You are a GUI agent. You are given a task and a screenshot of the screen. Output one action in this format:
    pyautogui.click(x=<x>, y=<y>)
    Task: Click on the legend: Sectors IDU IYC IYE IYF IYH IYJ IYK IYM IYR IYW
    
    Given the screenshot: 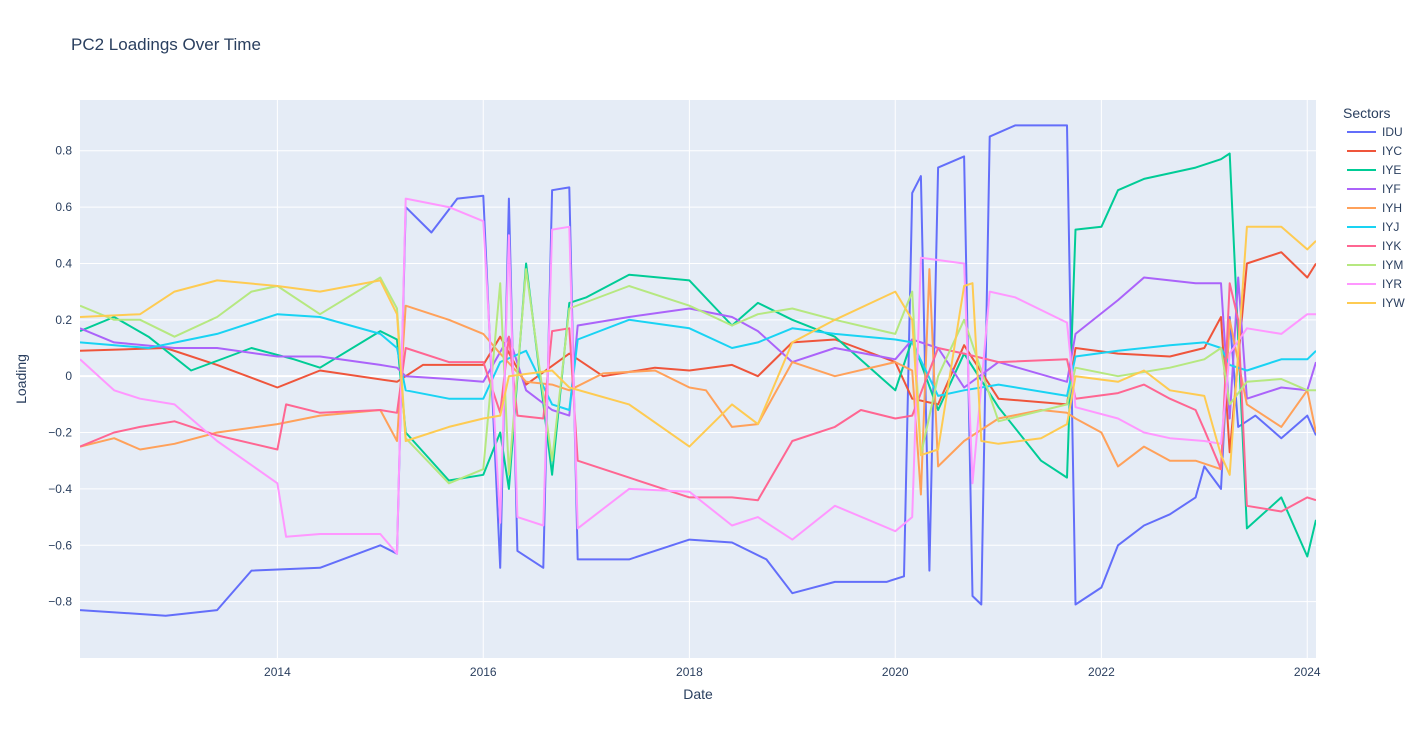 What is the action you would take?
    pyautogui.click(x=1374, y=207)
    